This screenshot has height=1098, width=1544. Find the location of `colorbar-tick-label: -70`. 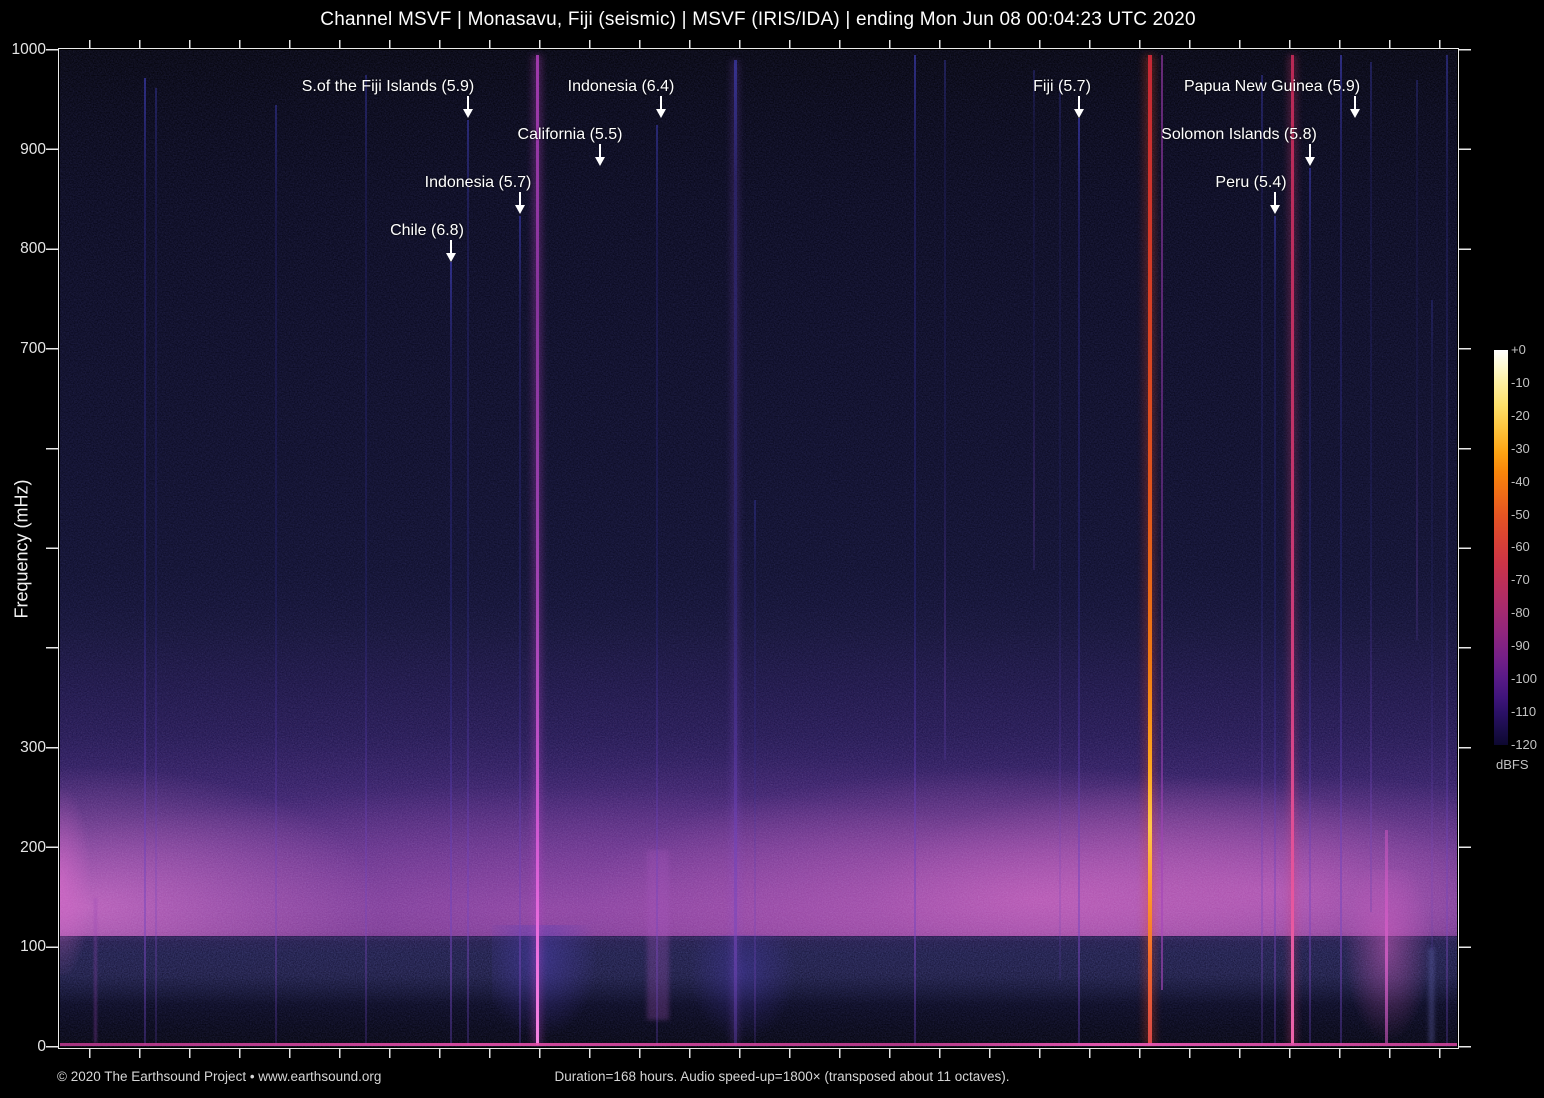

colorbar-tick-label: -70 is located at coordinates (1520, 579).